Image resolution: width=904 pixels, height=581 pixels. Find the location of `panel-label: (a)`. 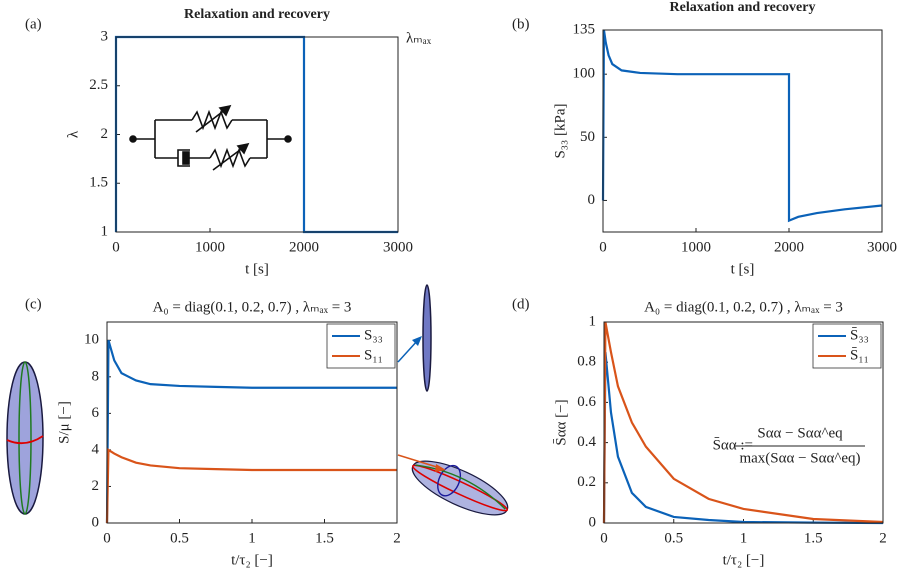

panel-label: (a) is located at coordinates (33, 24).